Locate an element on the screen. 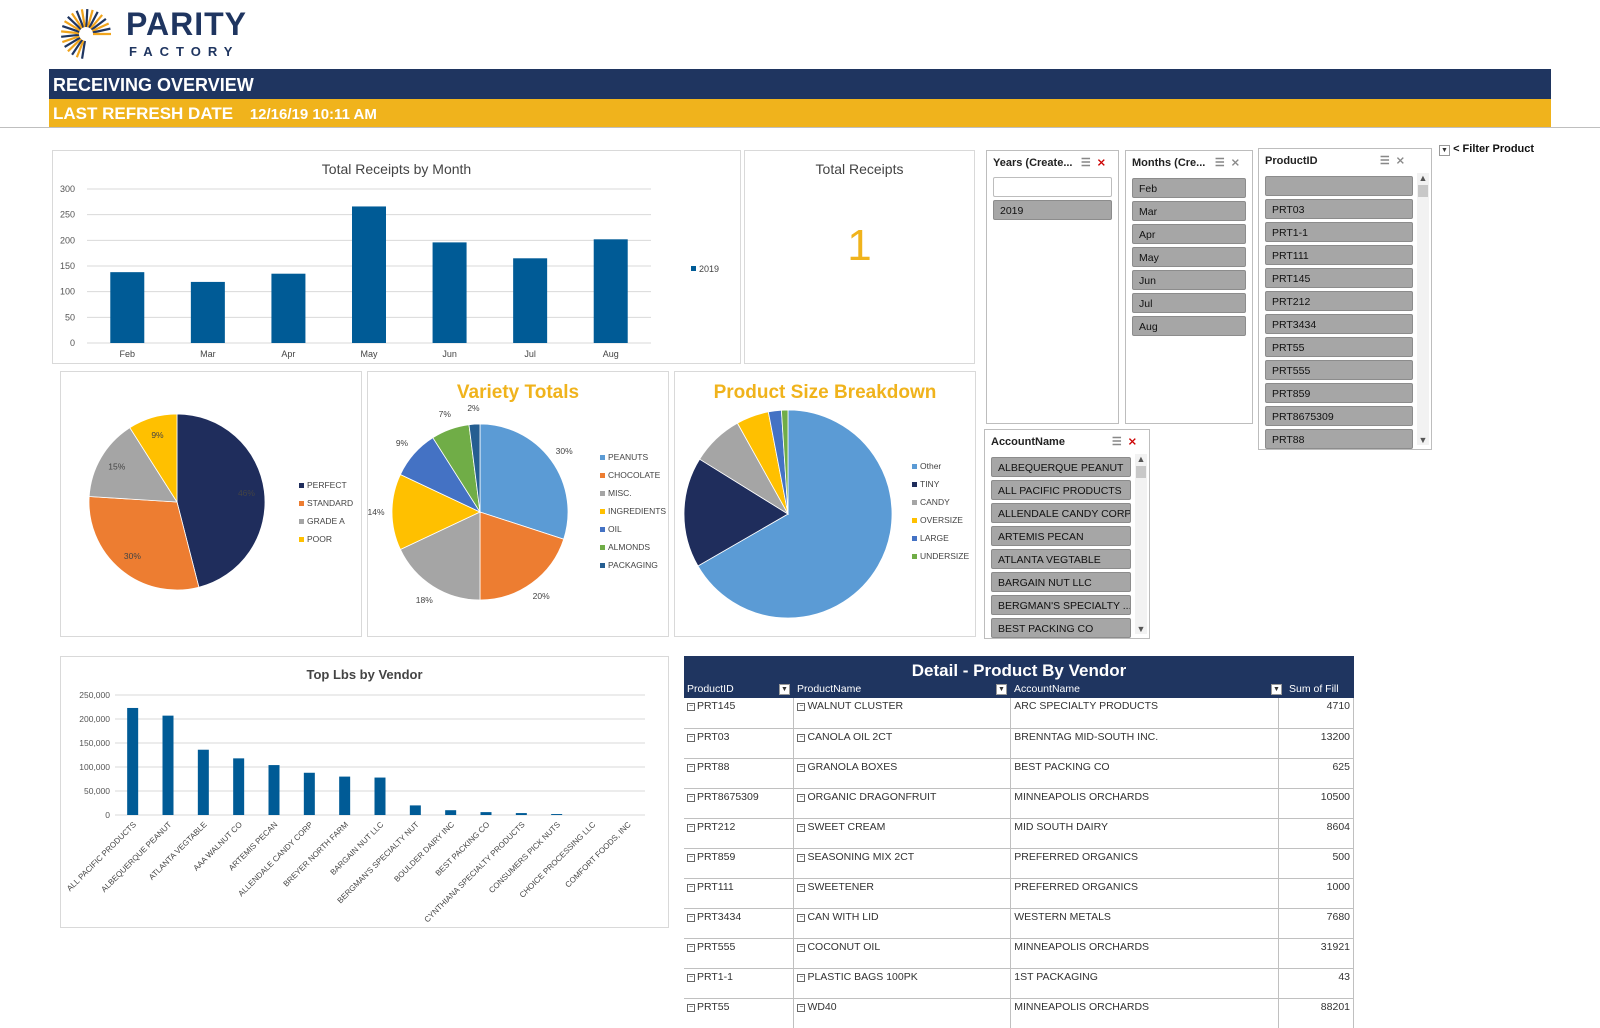 This screenshot has width=1600, height=1028. scroll-down-icon: ▼ is located at coordinates (1141, 629).